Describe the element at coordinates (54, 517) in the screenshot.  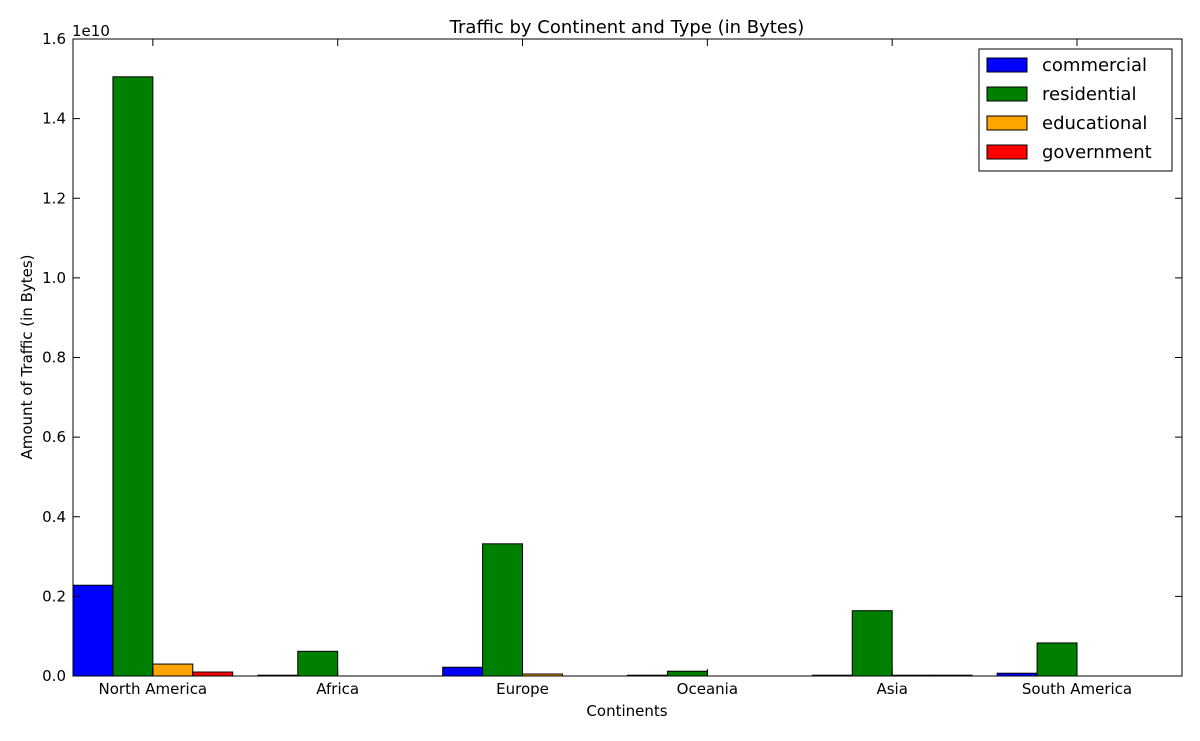
I see `y-tick-label: 0.4` at that location.